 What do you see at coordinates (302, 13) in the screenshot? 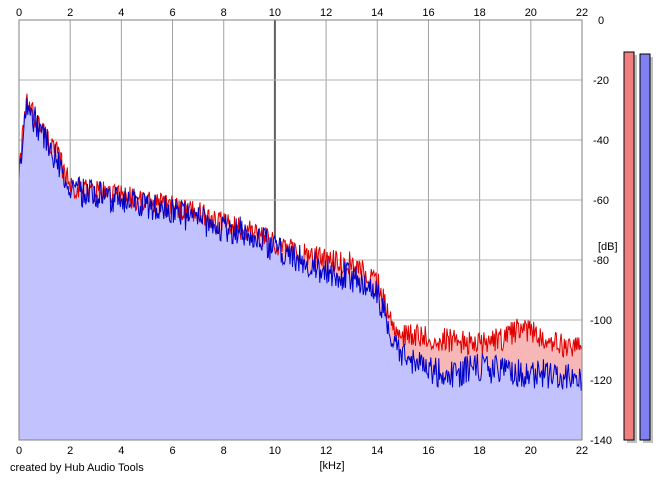
I see `x-ticks-top: 0 2 4 6 8 10 12 14 16 18 20 22` at bounding box center [302, 13].